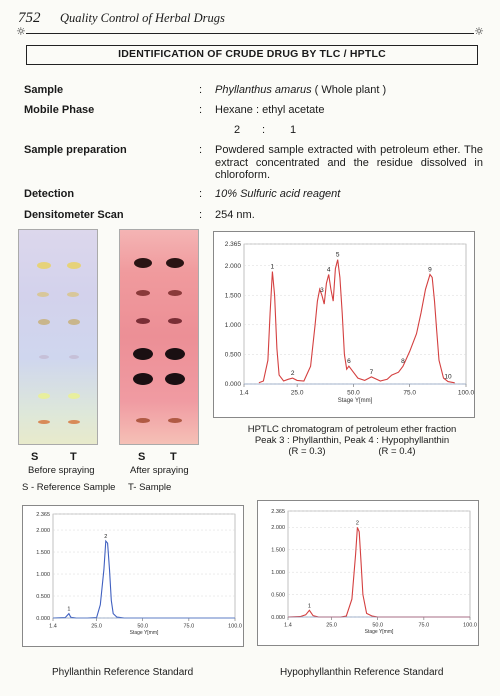 This screenshot has width=500, height=696. I want to click on detection-colon: :, so click(201, 194).